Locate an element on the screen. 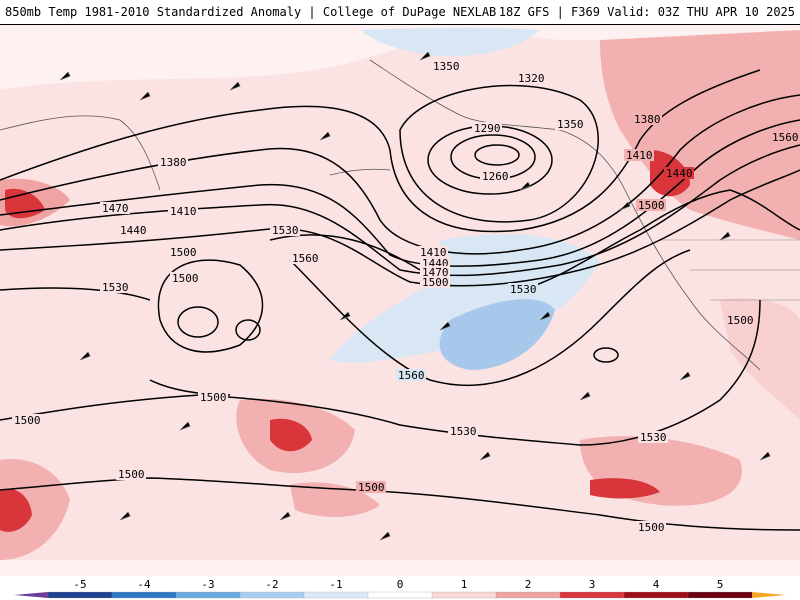 This screenshot has width=800, height=600. legend-ticks: -5 -4 -3 -2 -1 0 1 2 3 4 5 is located at coordinates (398, 584).